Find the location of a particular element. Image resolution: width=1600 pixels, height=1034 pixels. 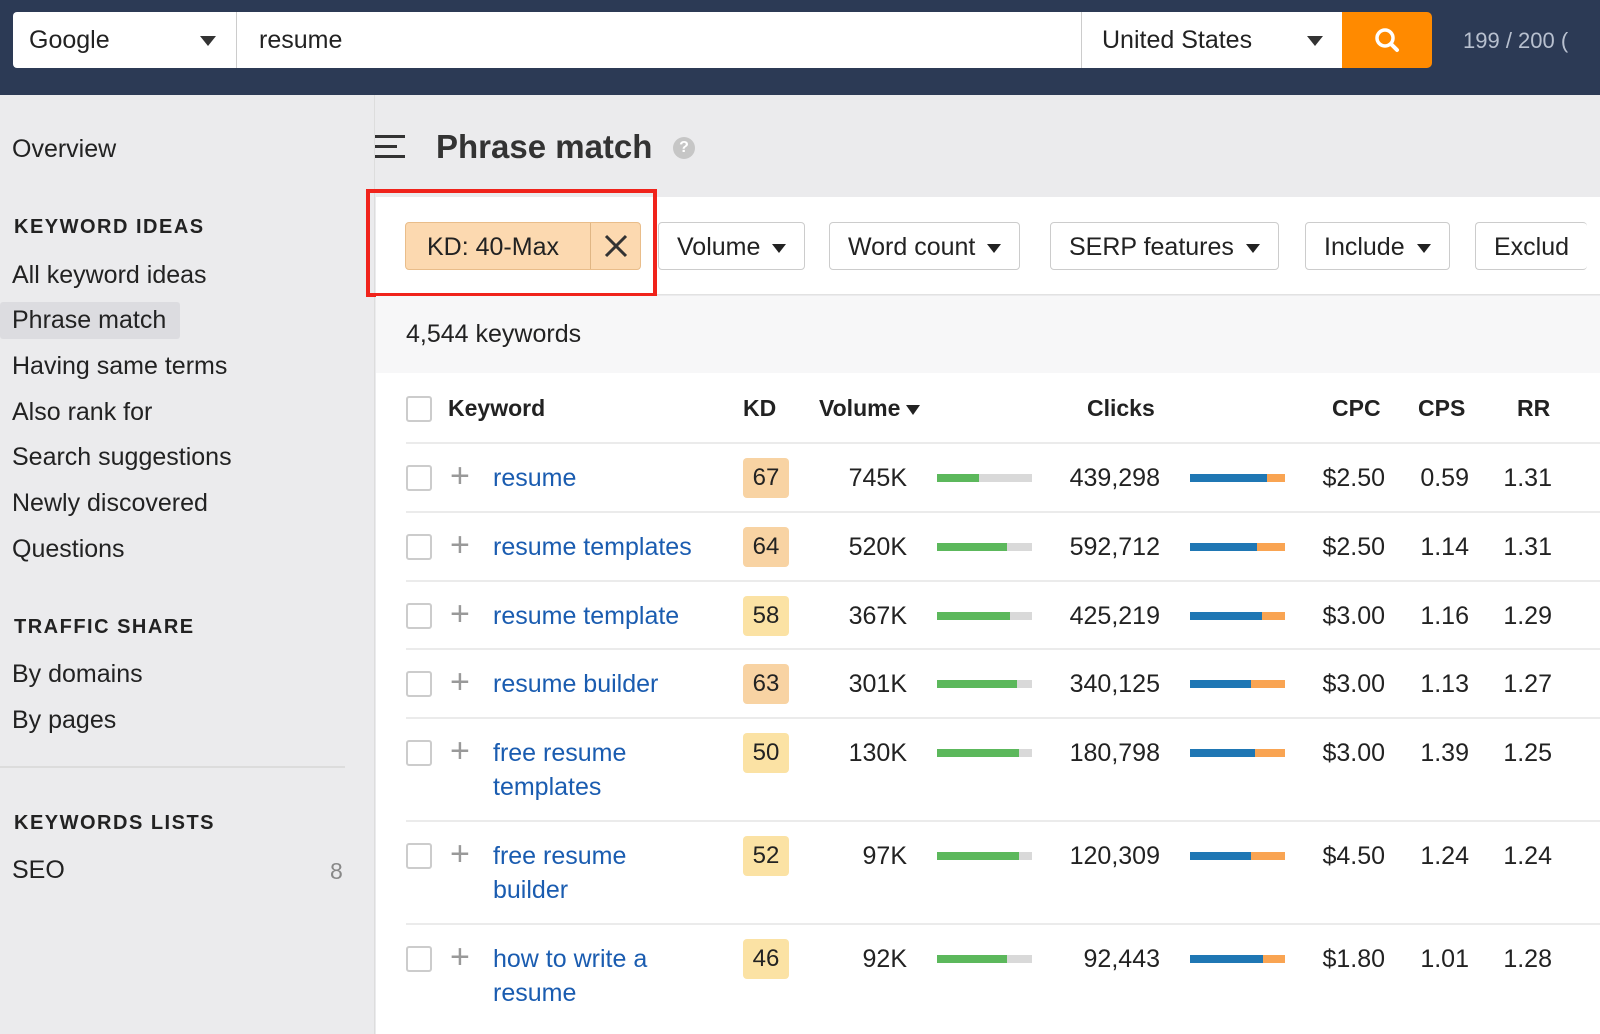

col-kd: KD is located at coordinates (760, 408).